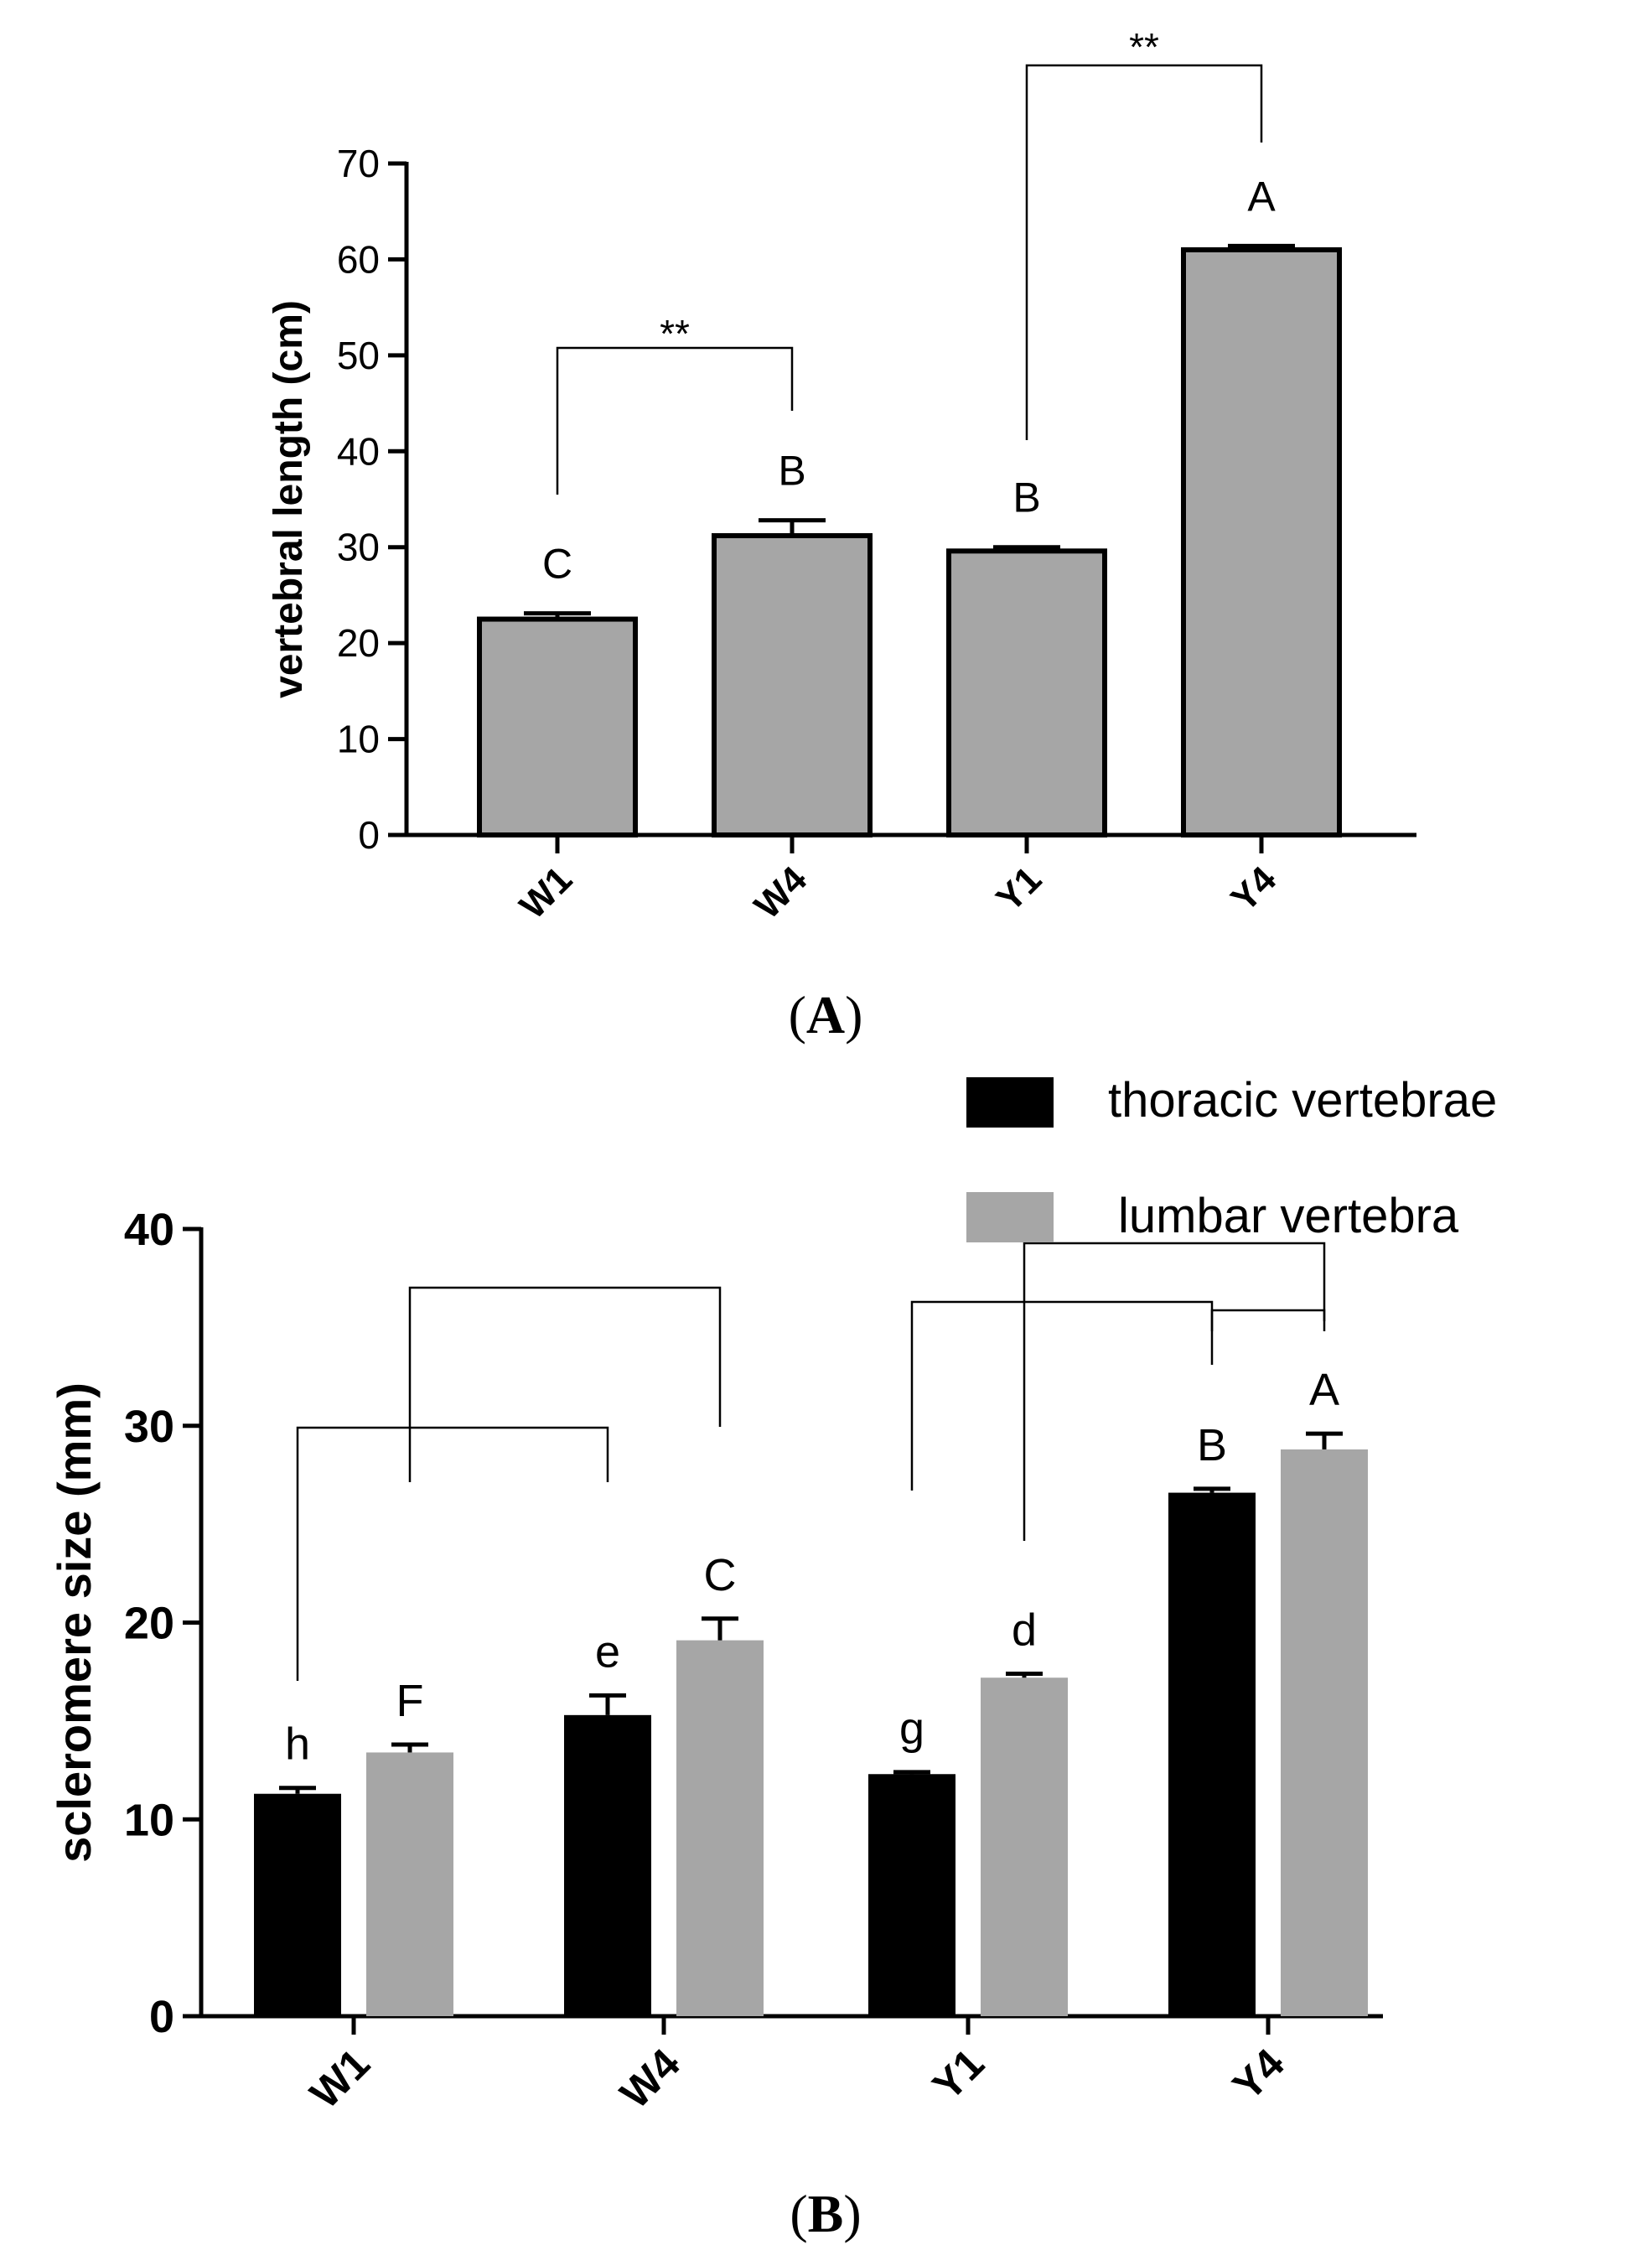 This screenshot has width=1652, height=2266. What do you see at coordinates (1324, 1732) in the screenshot?
I see `bar-Y4-lumbar` at bounding box center [1324, 1732].